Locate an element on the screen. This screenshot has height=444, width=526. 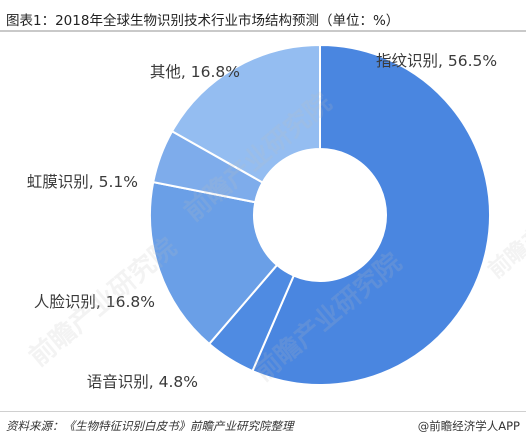
slice-label-1: 指纹识别, 56.5% is located at coordinates (436, 61).